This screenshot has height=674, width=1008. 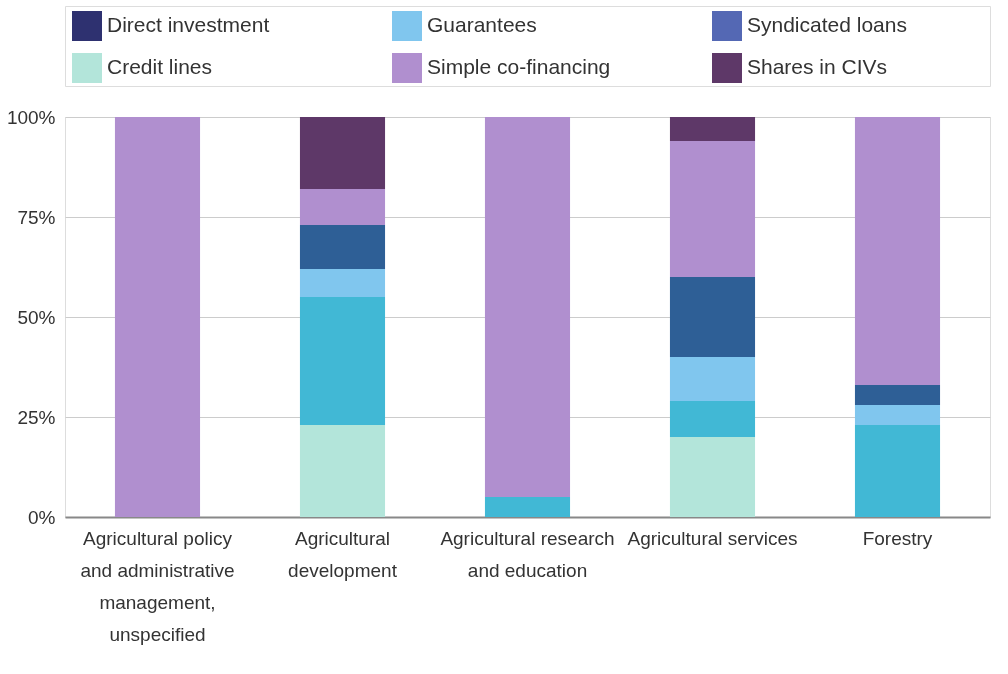 I want to click on x-tick-label: Agricultural services, so click(x=712, y=538).